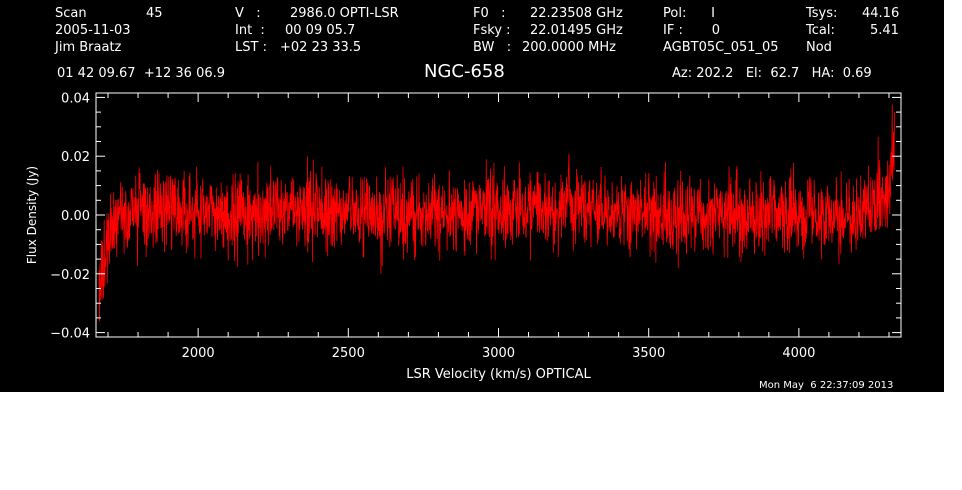 The height and width of the screenshot is (490, 962). I want to click on fsky-value: 22.01495 GHz, so click(576, 30).